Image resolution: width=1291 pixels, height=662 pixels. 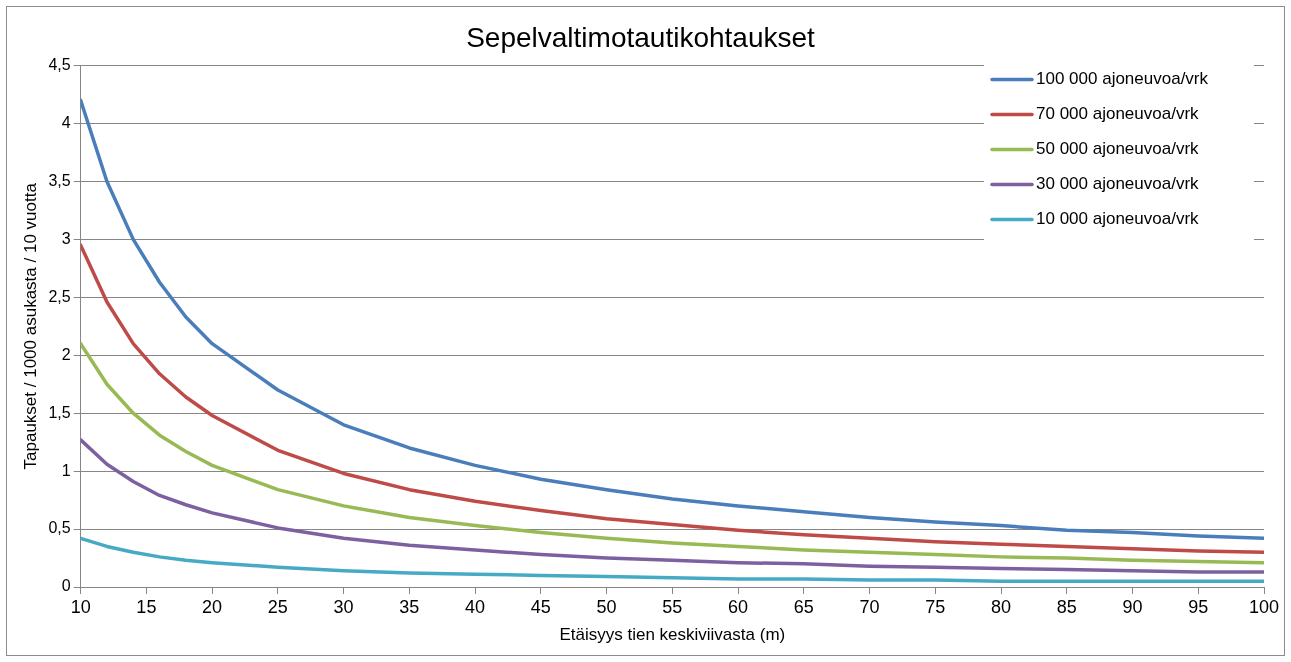 I want to click on x-tick-label: 65, so click(x=803, y=606).